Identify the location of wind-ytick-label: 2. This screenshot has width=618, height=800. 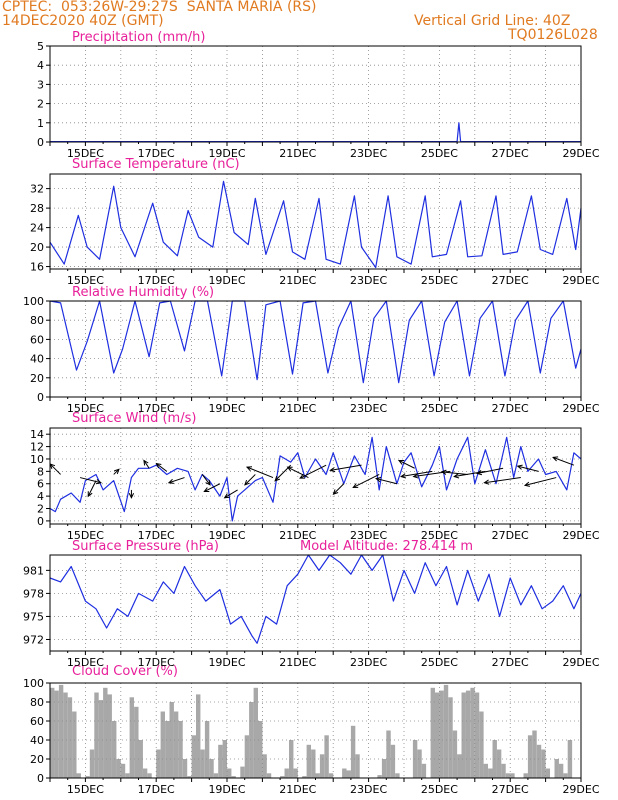
(40, 509).